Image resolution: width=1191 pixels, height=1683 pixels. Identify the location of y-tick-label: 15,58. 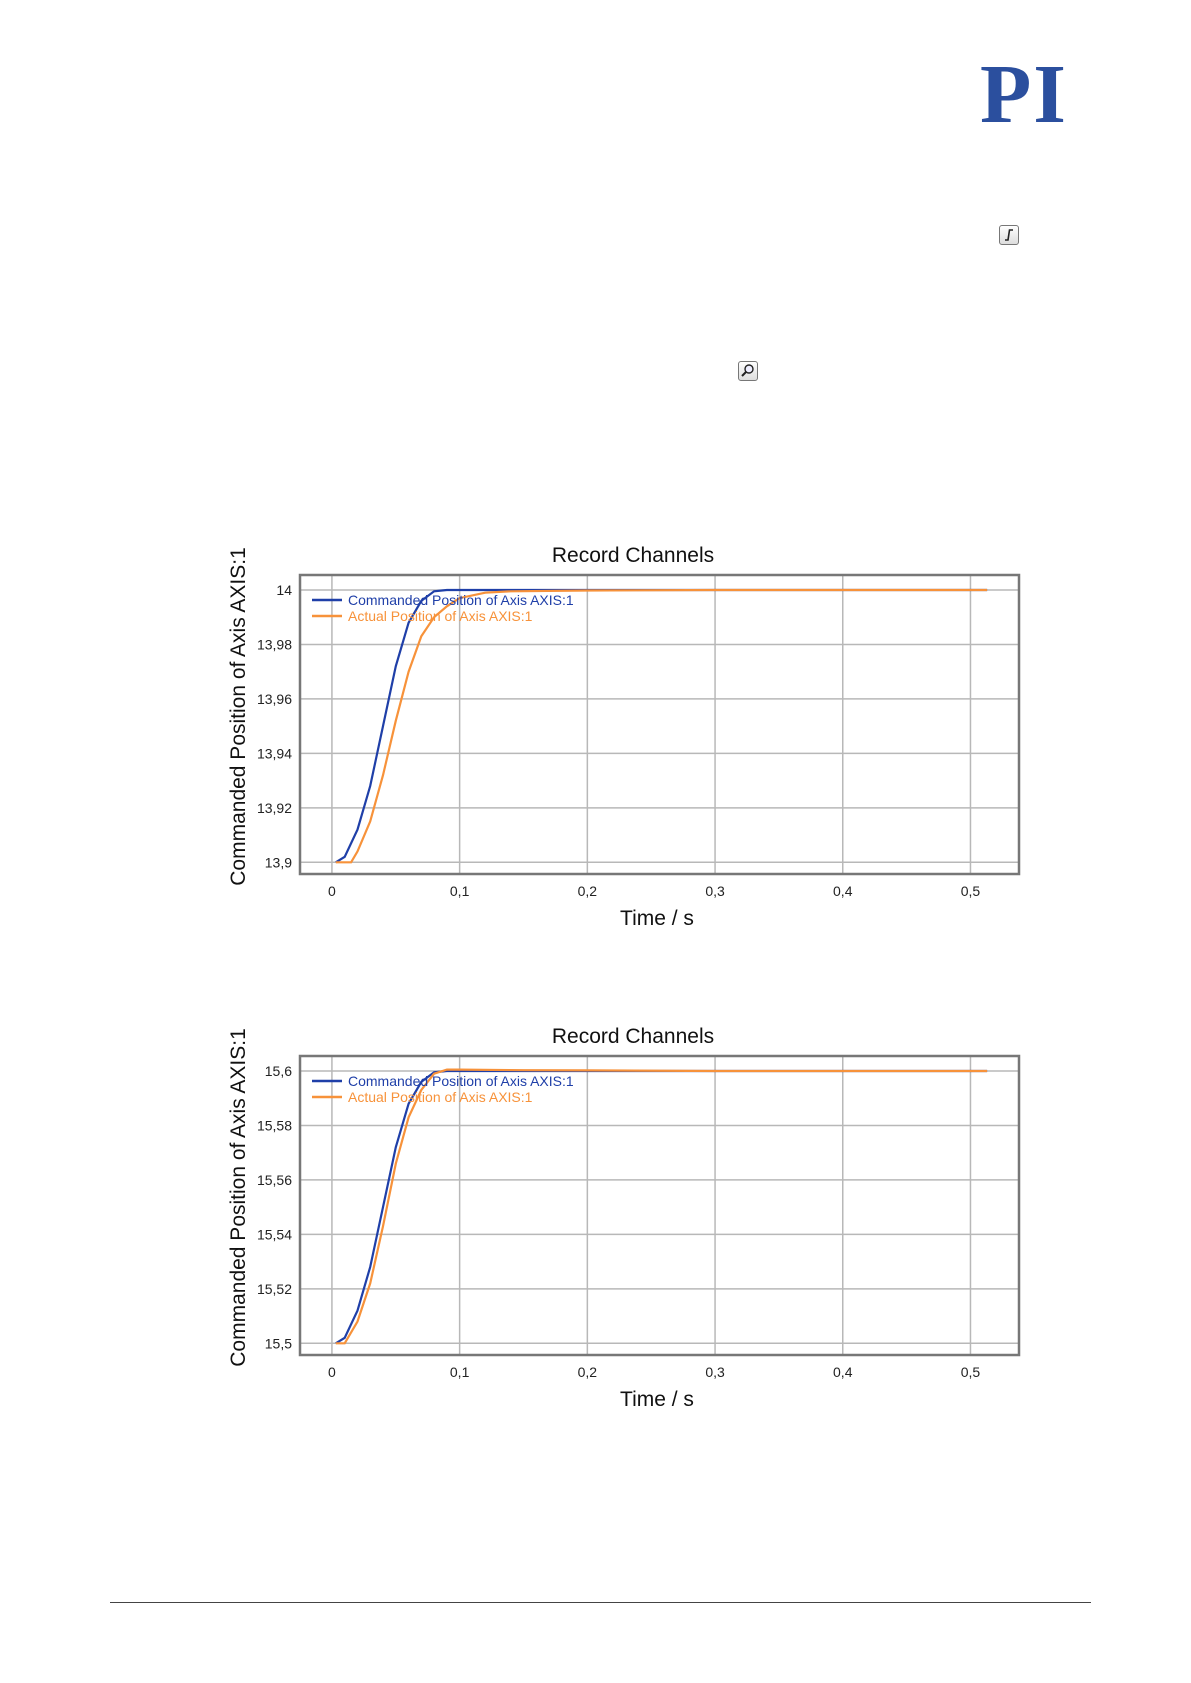
(274, 1125).